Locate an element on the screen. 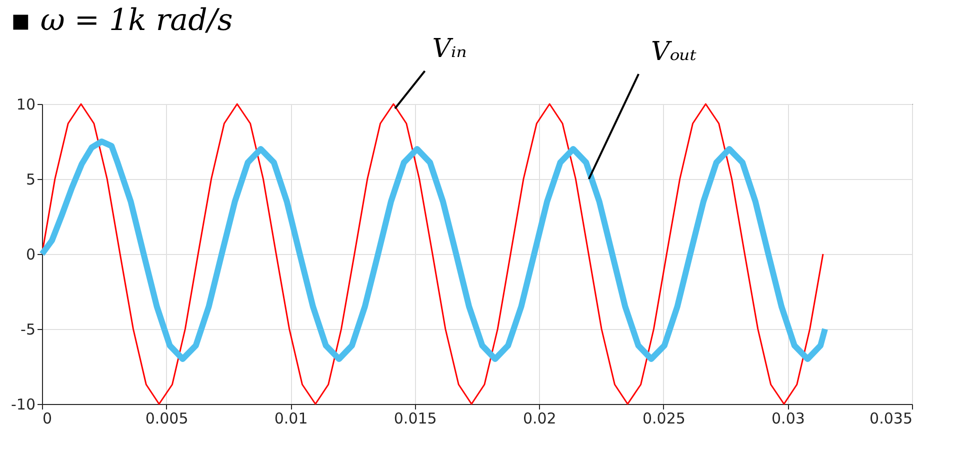  chart-title: ▪ ω = 1k rad/s is located at coordinates (121, 20).